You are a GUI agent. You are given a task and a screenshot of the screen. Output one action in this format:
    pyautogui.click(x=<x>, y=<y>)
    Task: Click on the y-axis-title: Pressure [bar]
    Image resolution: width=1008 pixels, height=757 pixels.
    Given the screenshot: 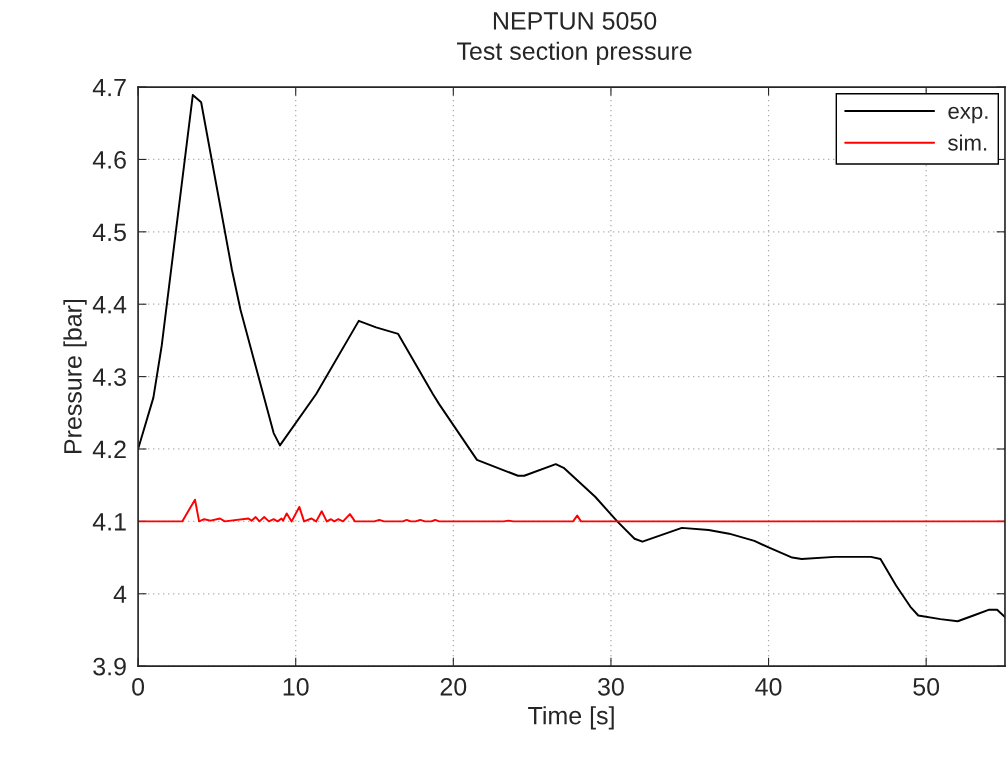 What is the action you would take?
    pyautogui.click(x=75, y=376)
    